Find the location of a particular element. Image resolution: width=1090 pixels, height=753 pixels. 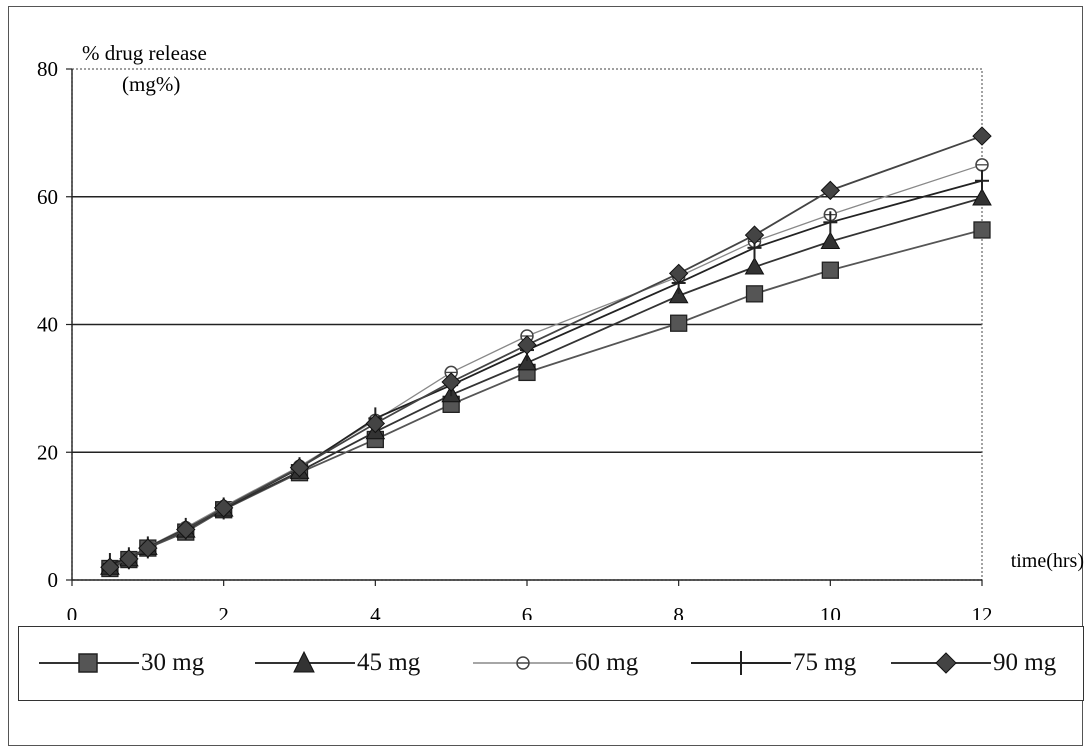

legend-label: 30 mg is located at coordinates (173, 662).